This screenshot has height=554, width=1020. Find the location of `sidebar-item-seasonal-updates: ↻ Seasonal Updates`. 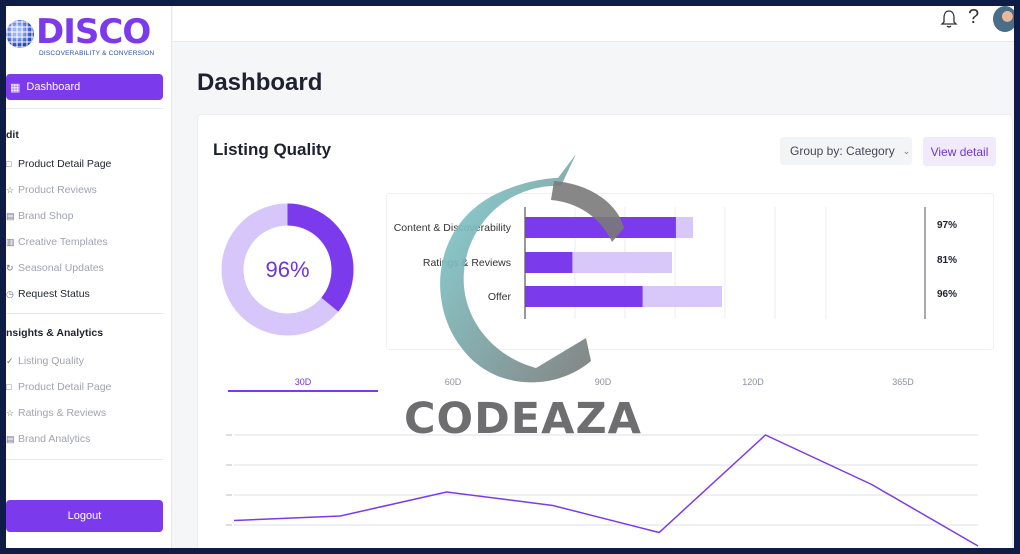

sidebar-item-seasonal-updates: ↻ Seasonal Updates is located at coordinates (55, 268).